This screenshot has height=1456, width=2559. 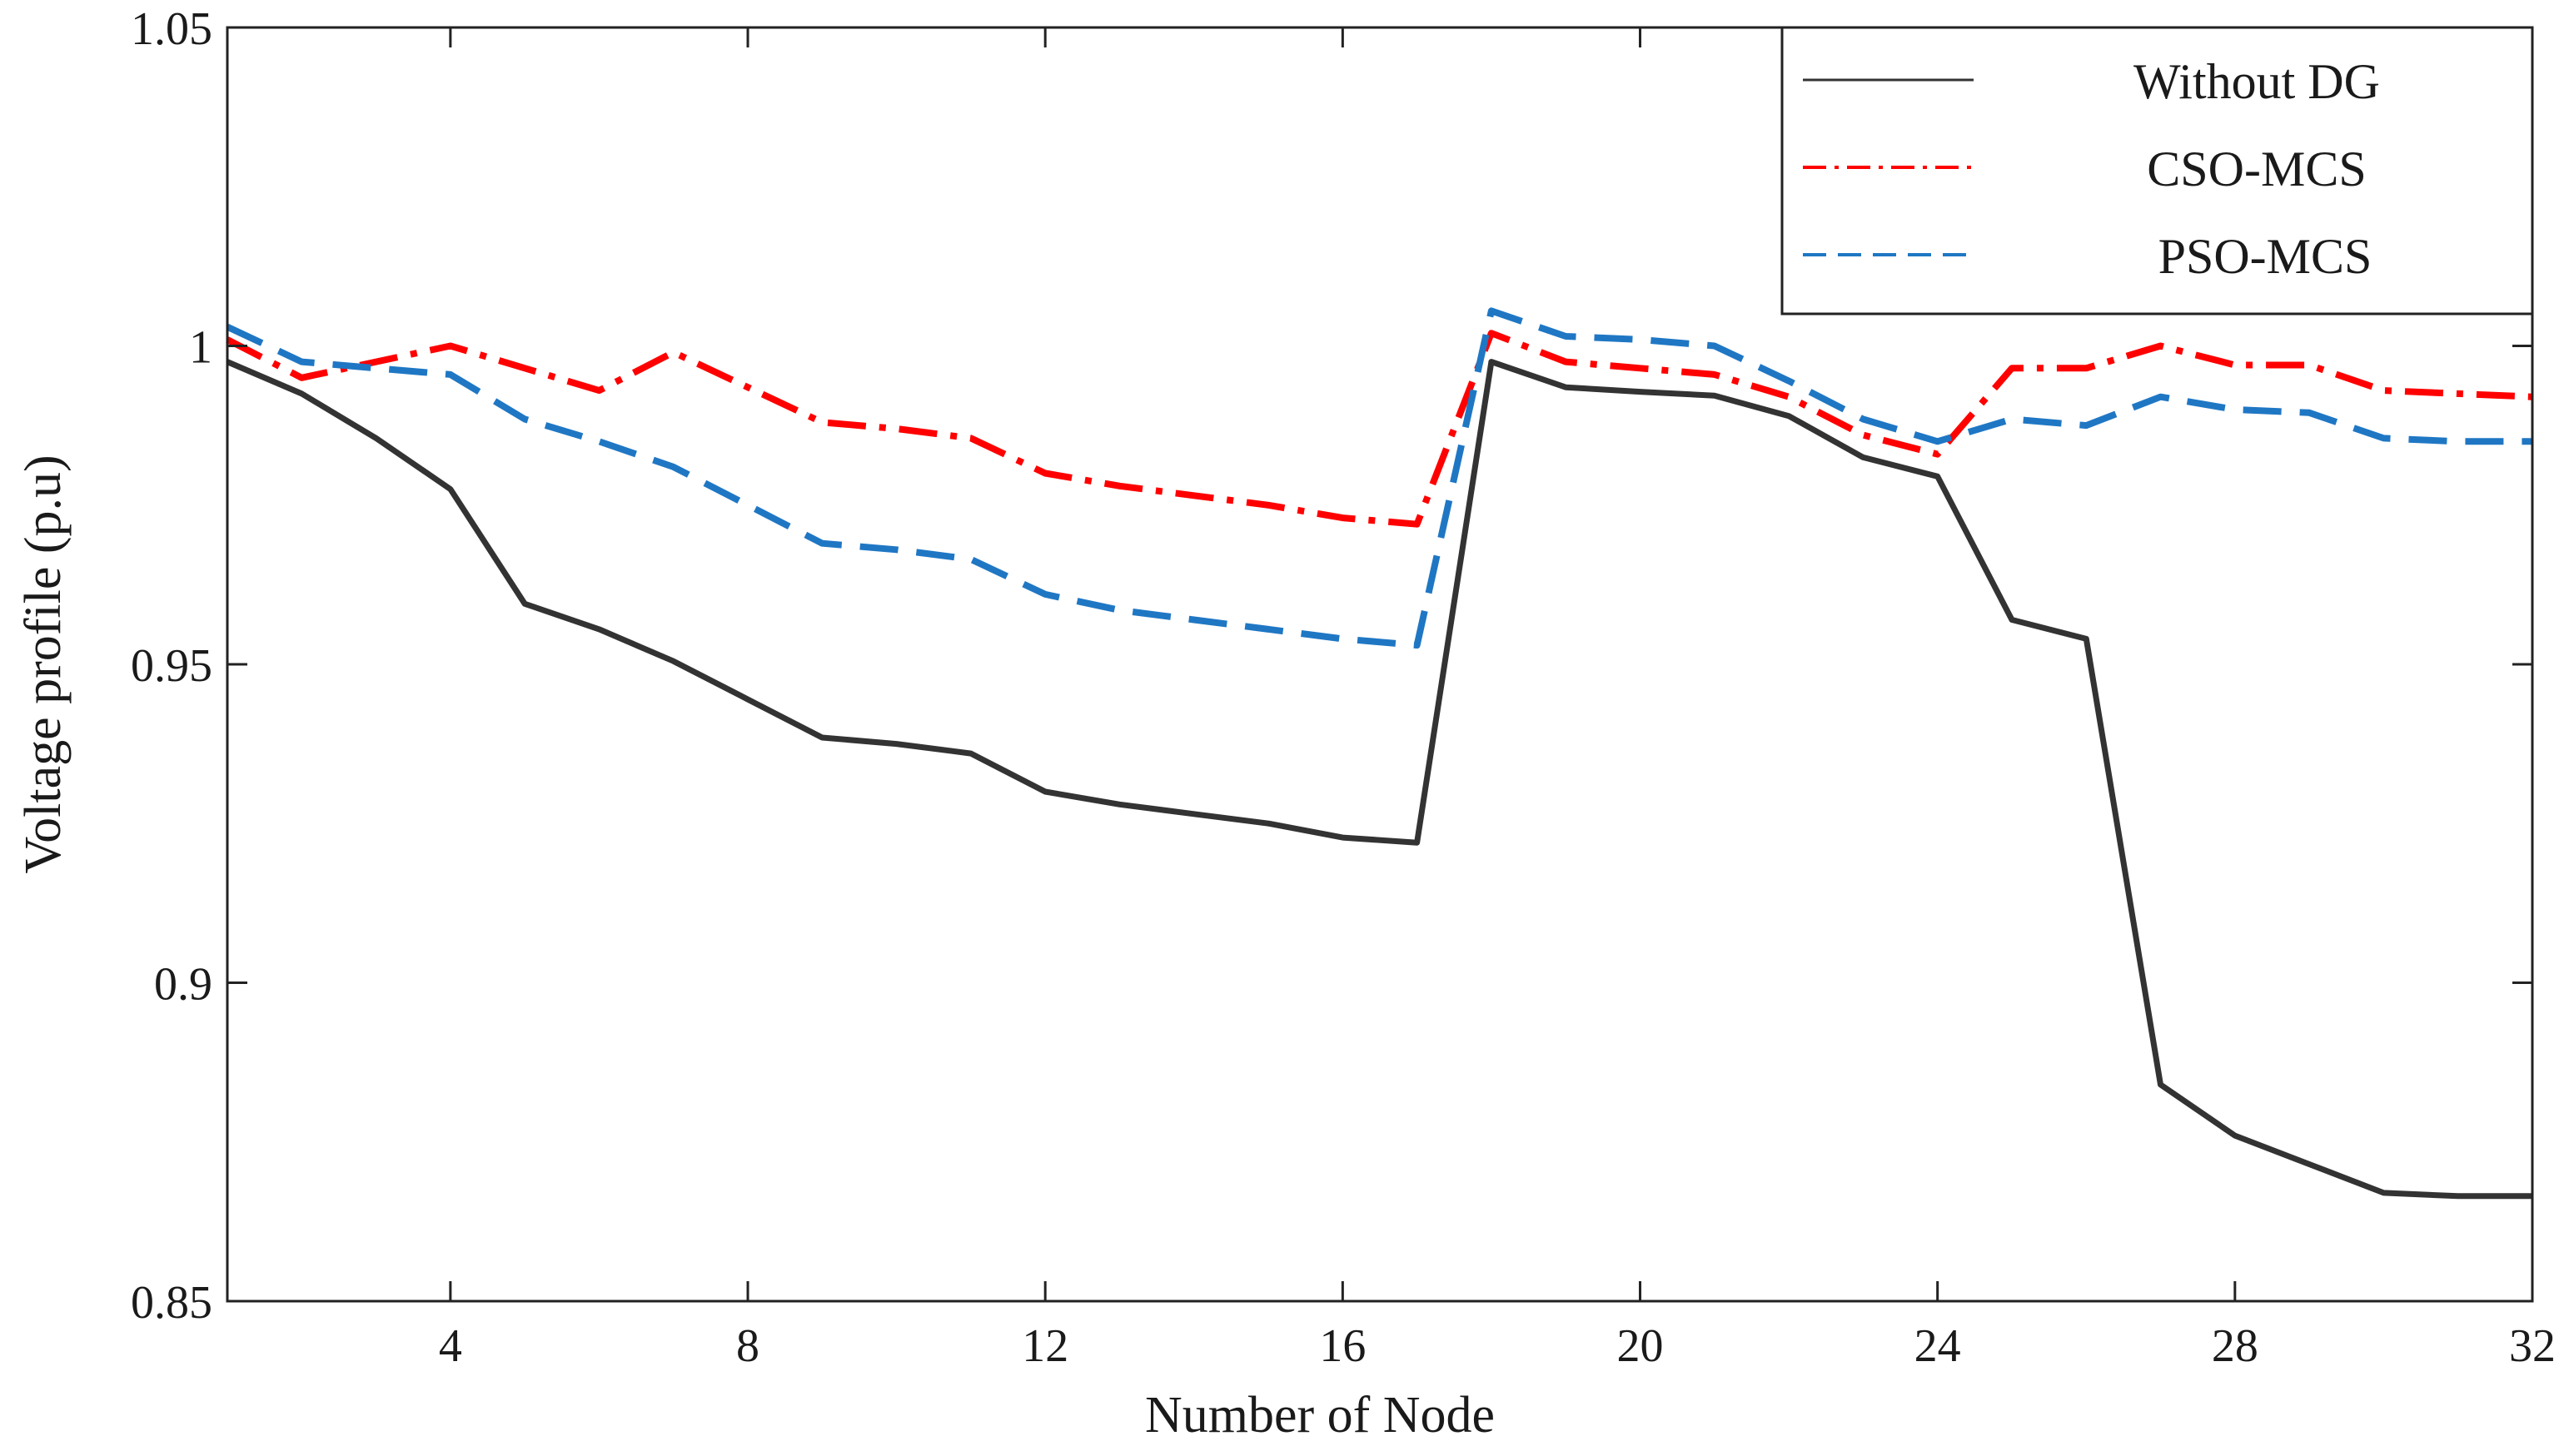 What do you see at coordinates (2256, 81) in the screenshot?
I see `legend-label: Without DG` at bounding box center [2256, 81].